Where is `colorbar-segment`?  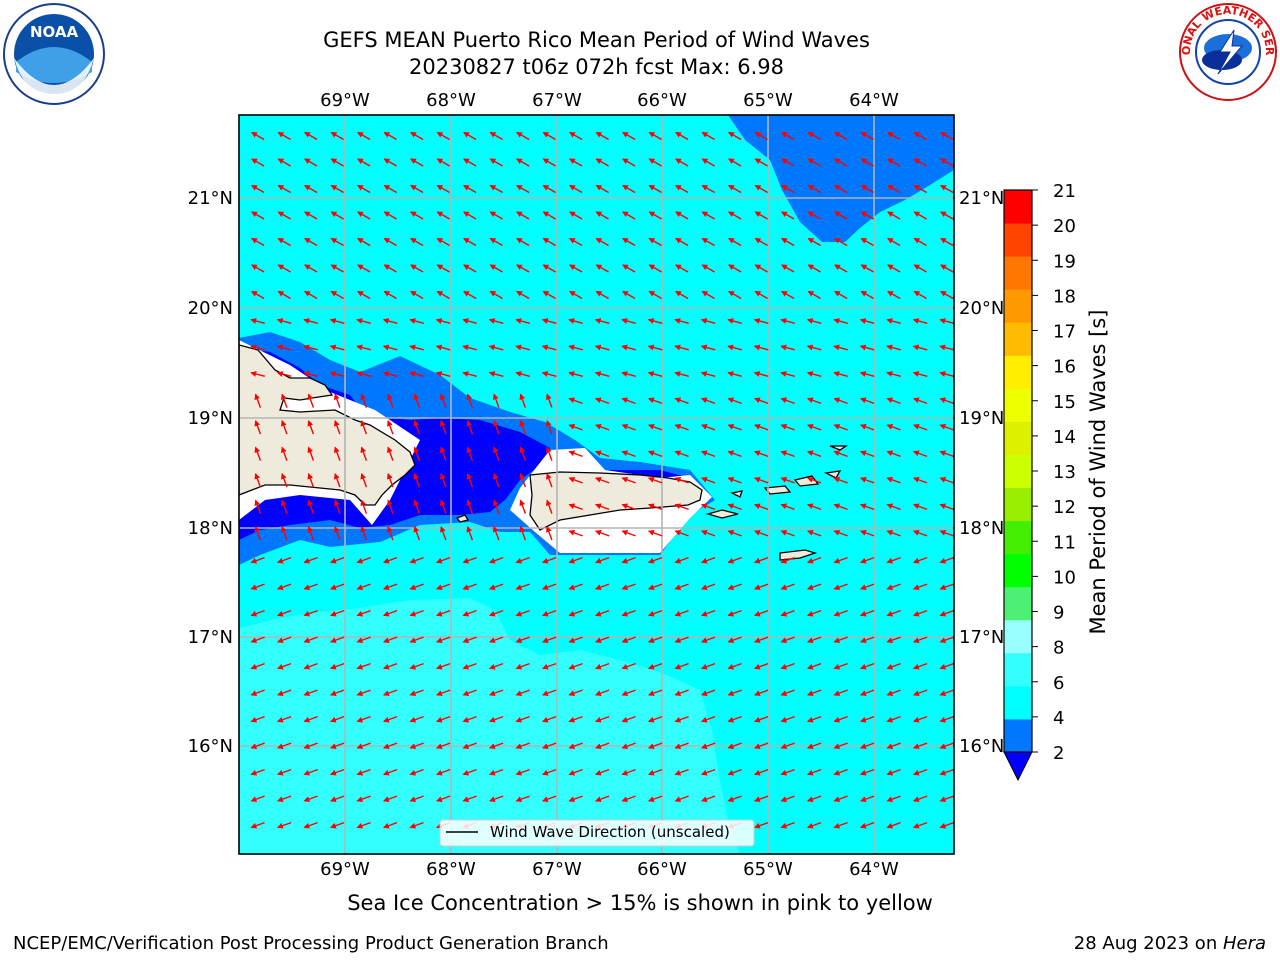 colorbar-segment is located at coordinates (1018, 207).